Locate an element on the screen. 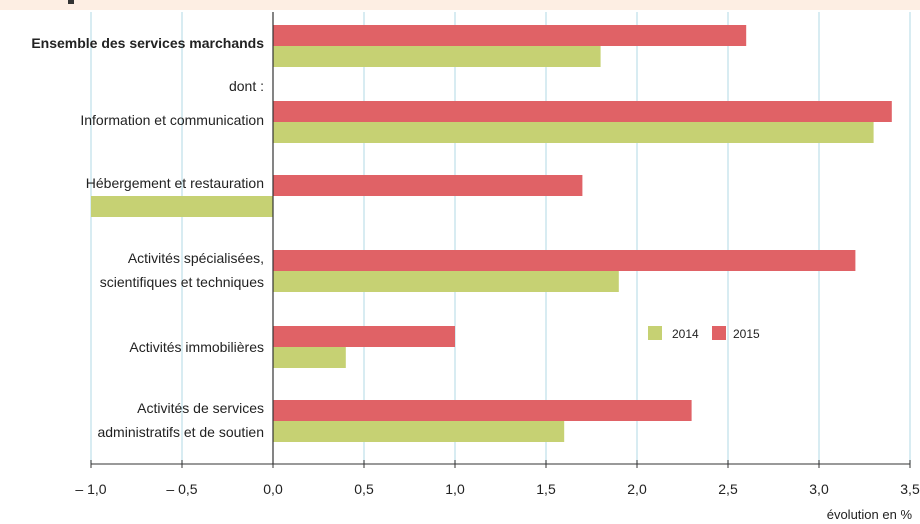 The width and height of the screenshot is (920, 524). x-tick-label: 0,0 is located at coordinates (273, 489).